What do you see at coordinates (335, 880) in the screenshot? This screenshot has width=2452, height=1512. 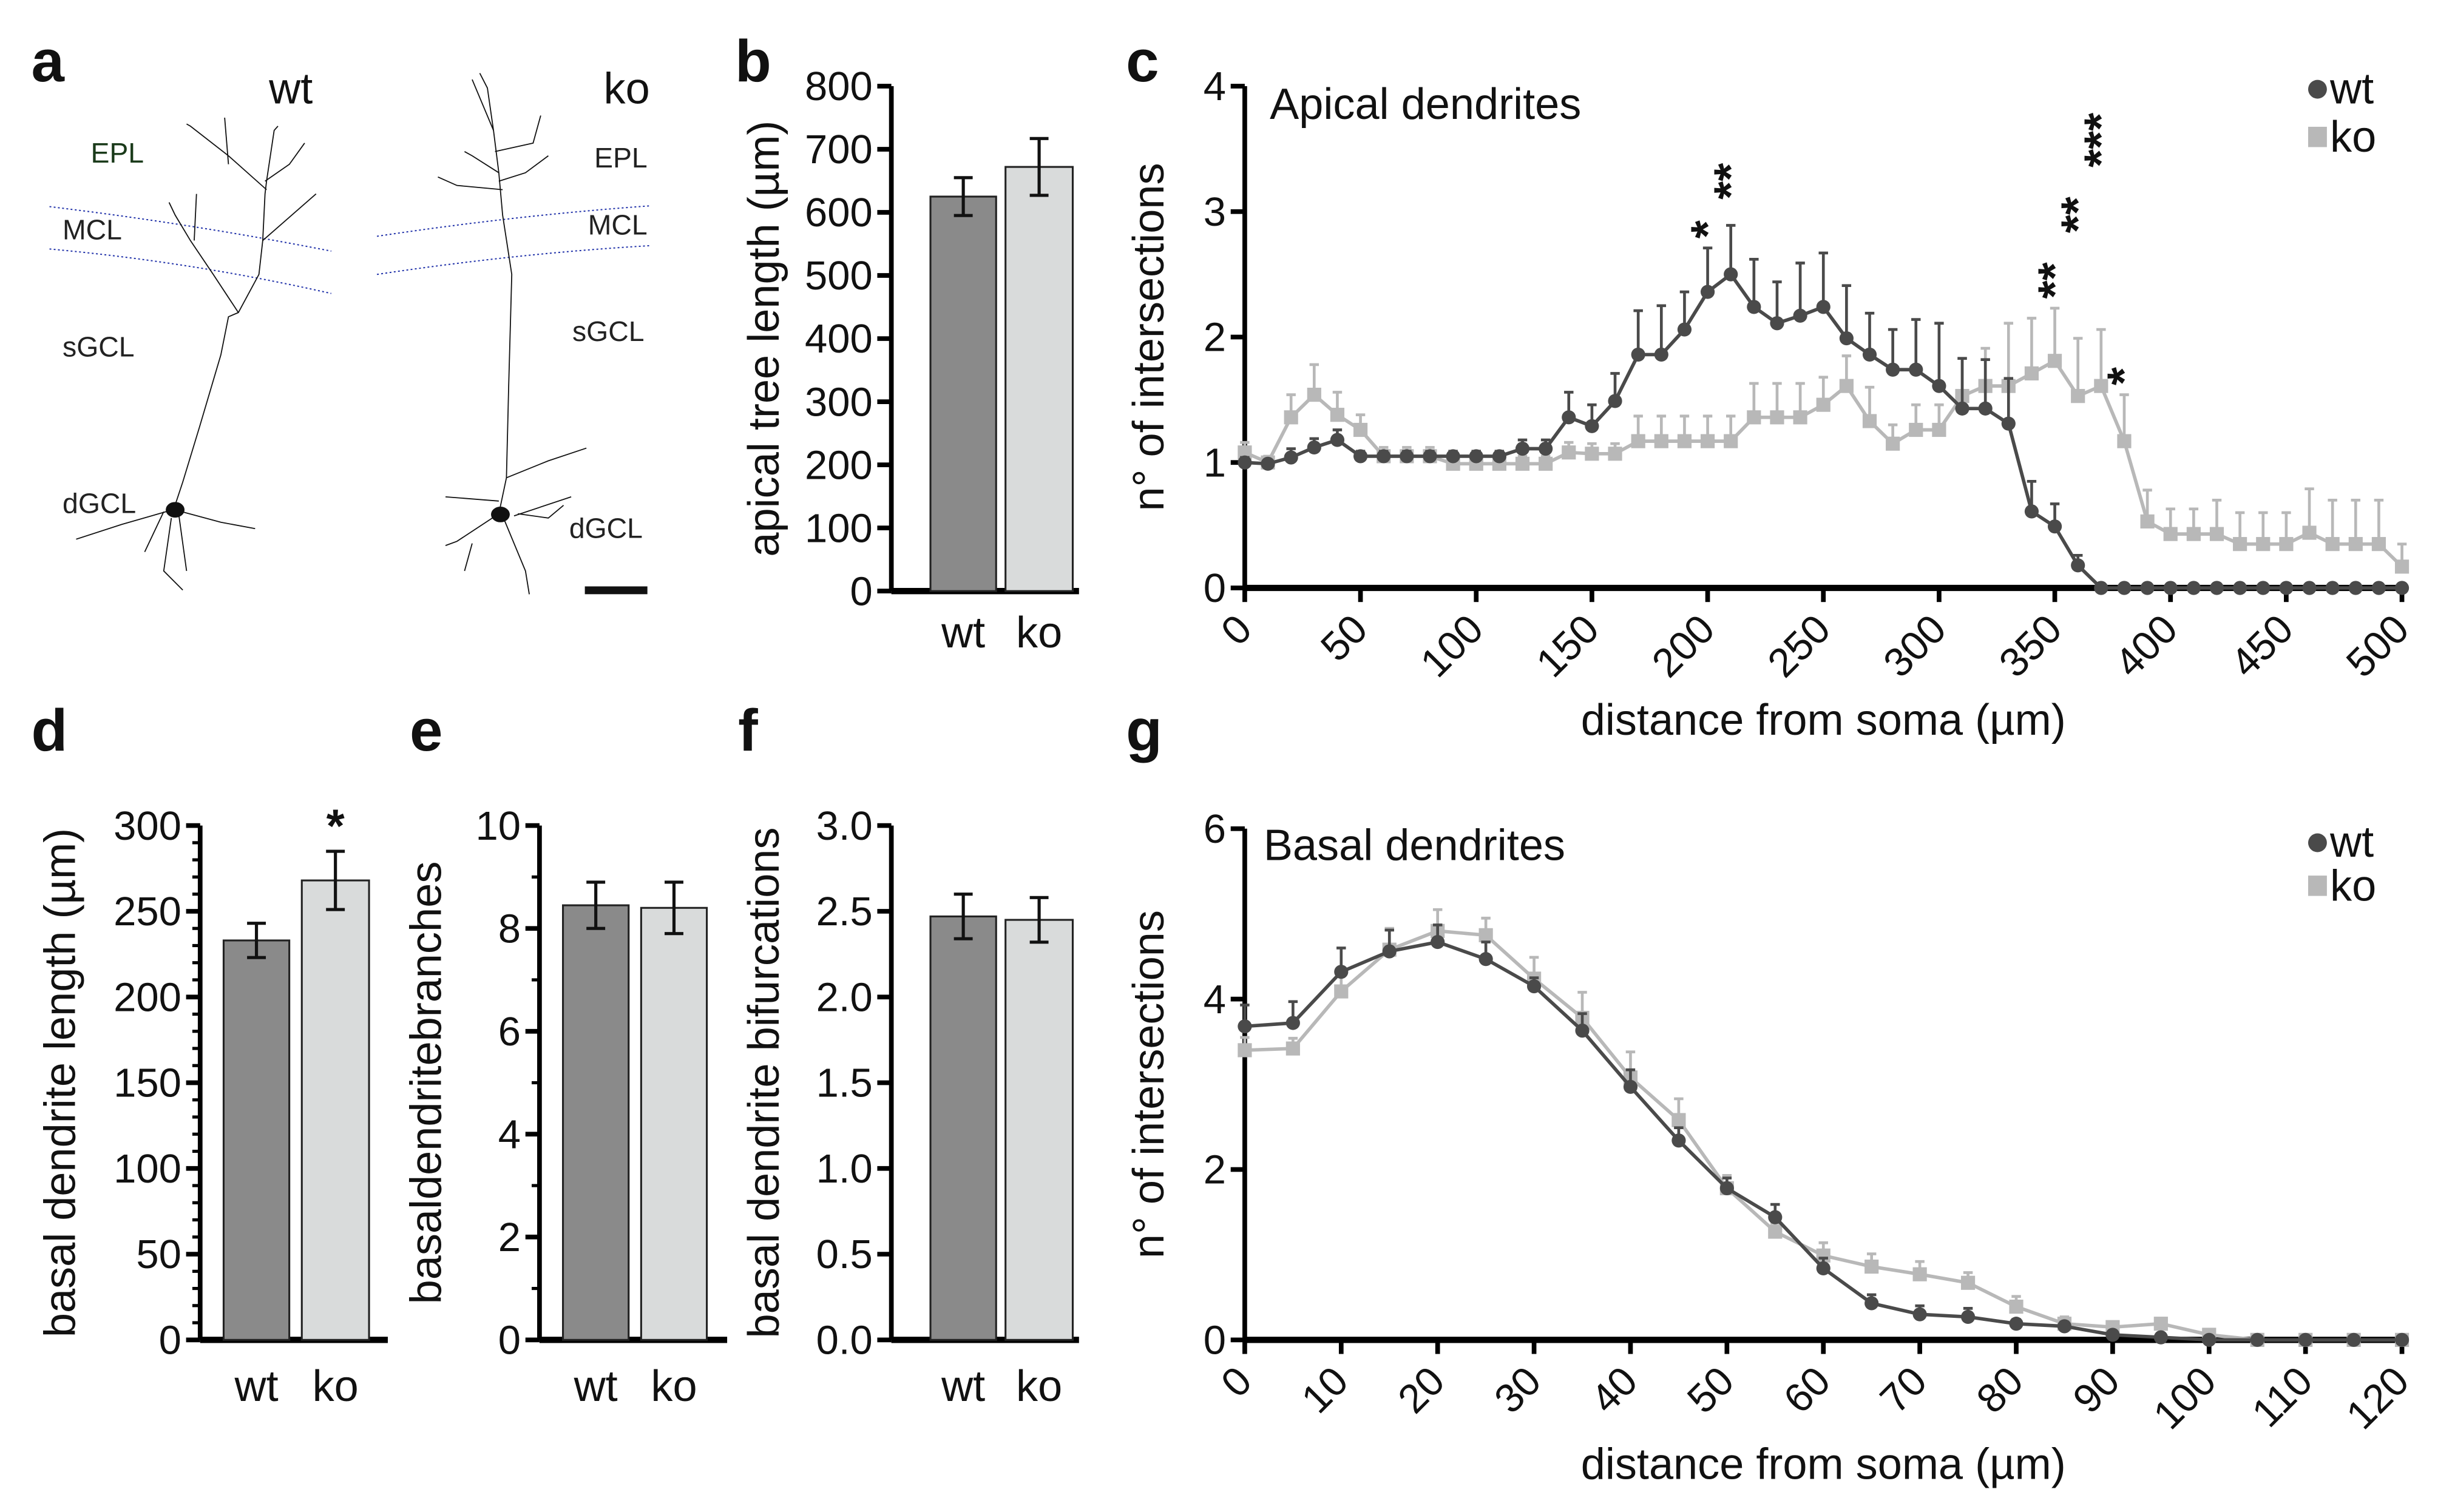 I see `error-bar-ko` at bounding box center [335, 880].